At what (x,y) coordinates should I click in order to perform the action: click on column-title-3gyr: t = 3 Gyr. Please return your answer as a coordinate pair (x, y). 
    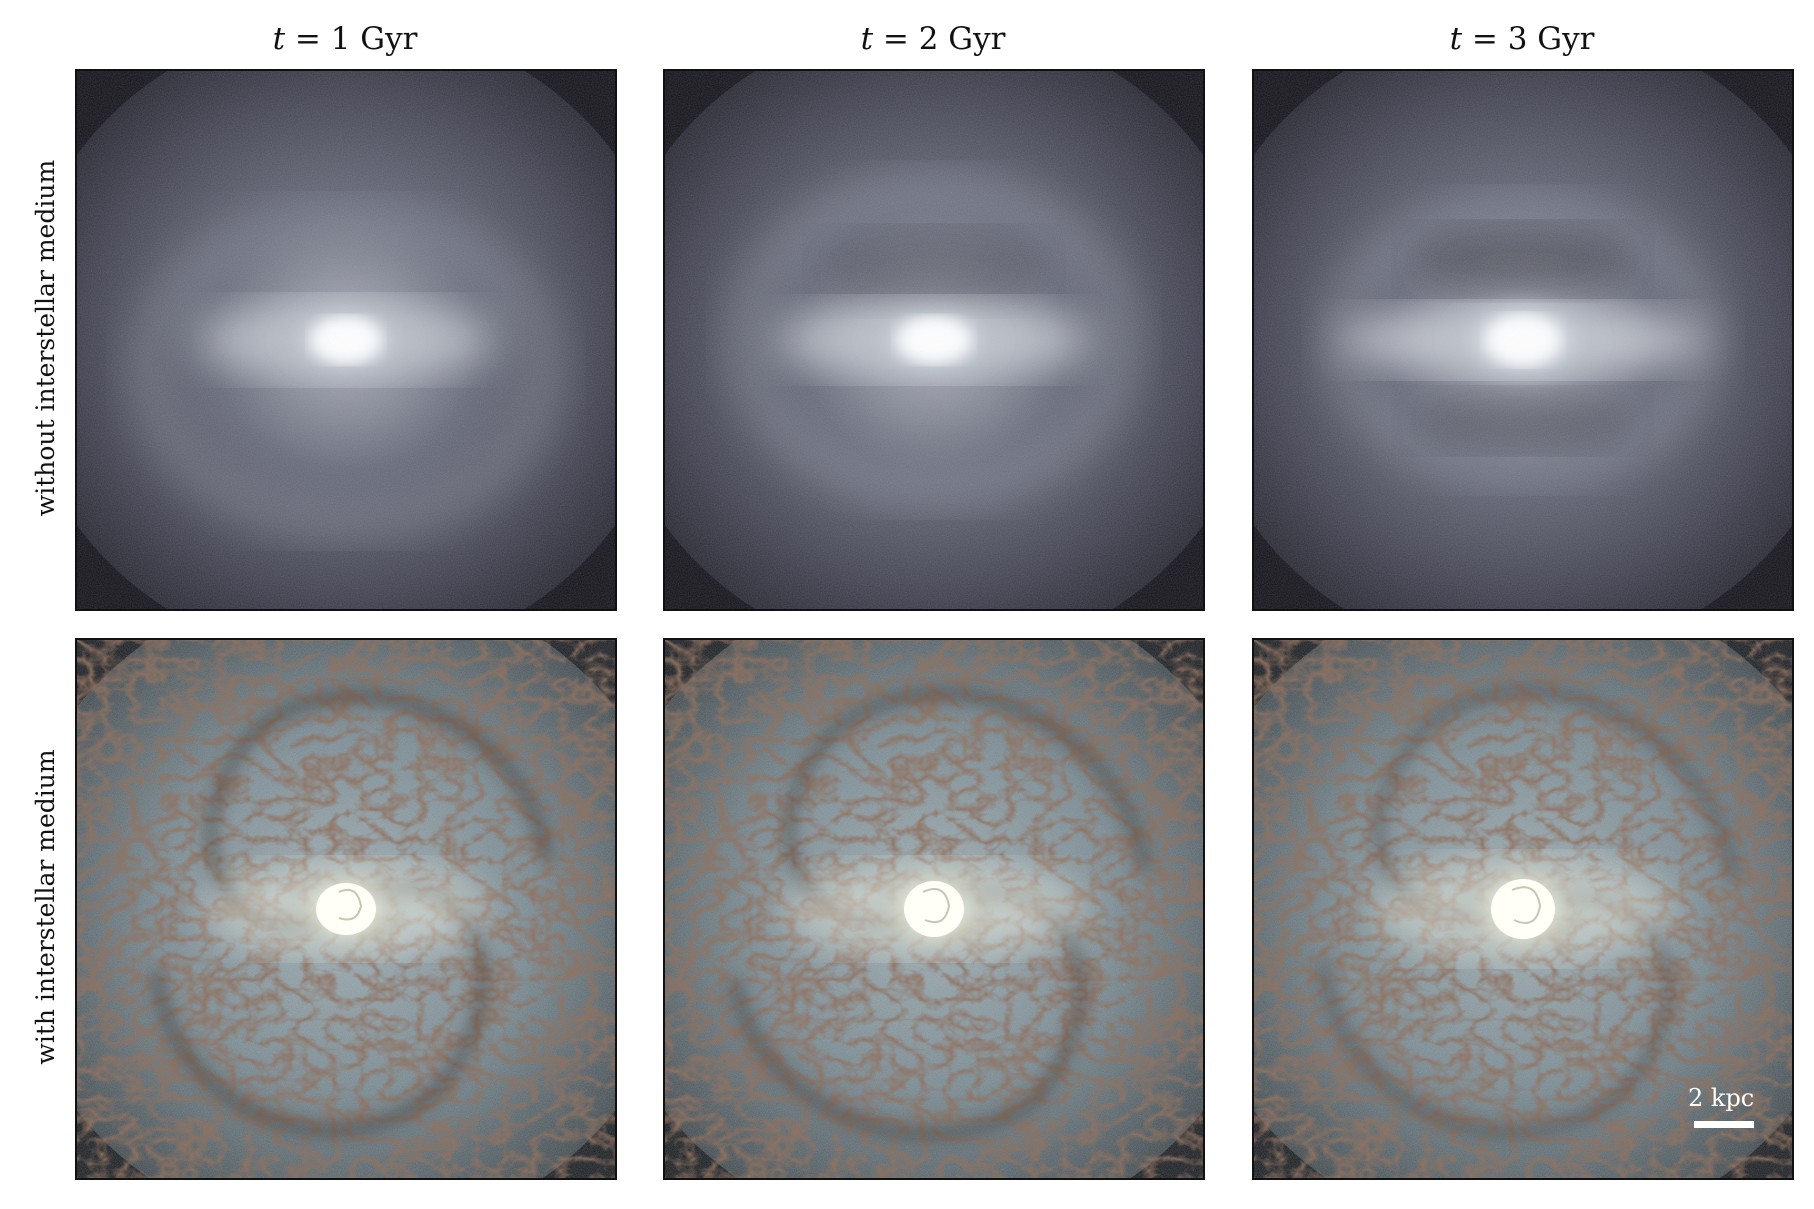
    Looking at the image, I should click on (1522, 39).